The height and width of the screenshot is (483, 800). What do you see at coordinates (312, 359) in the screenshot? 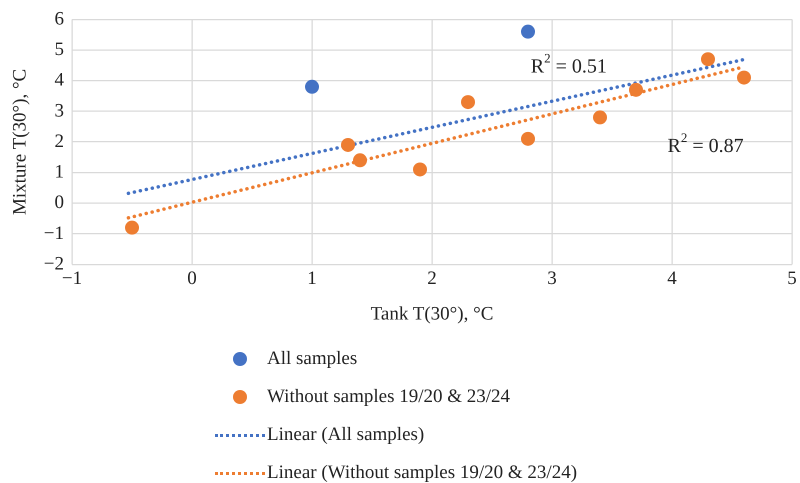
I see `legend-label: All samples` at bounding box center [312, 359].